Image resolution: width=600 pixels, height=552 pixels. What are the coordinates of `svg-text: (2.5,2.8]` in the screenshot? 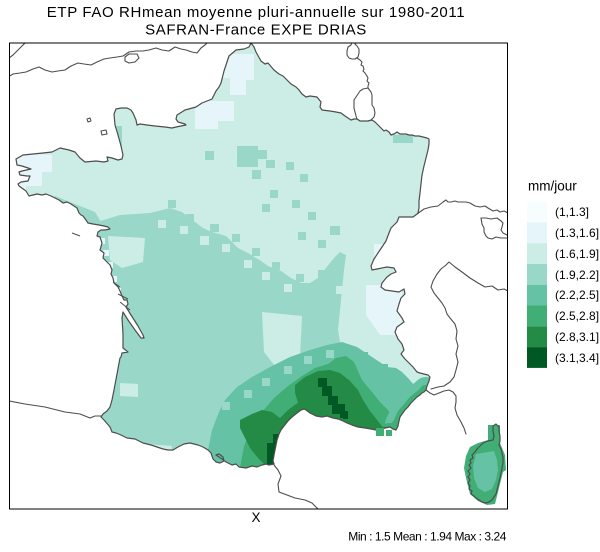 It's located at (577, 316).